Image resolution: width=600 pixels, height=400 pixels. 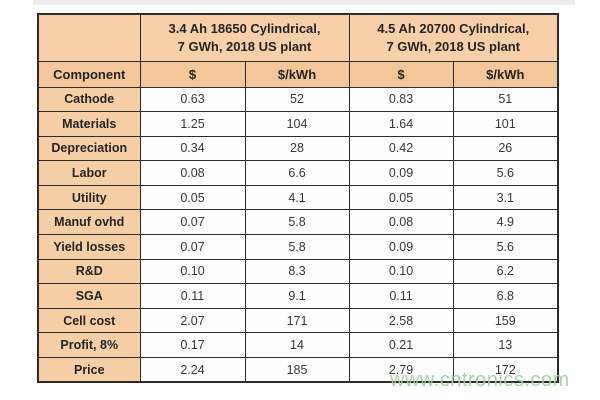 What do you see at coordinates (505, 296) in the screenshot?
I see `cell-value: 6.8` at bounding box center [505, 296].